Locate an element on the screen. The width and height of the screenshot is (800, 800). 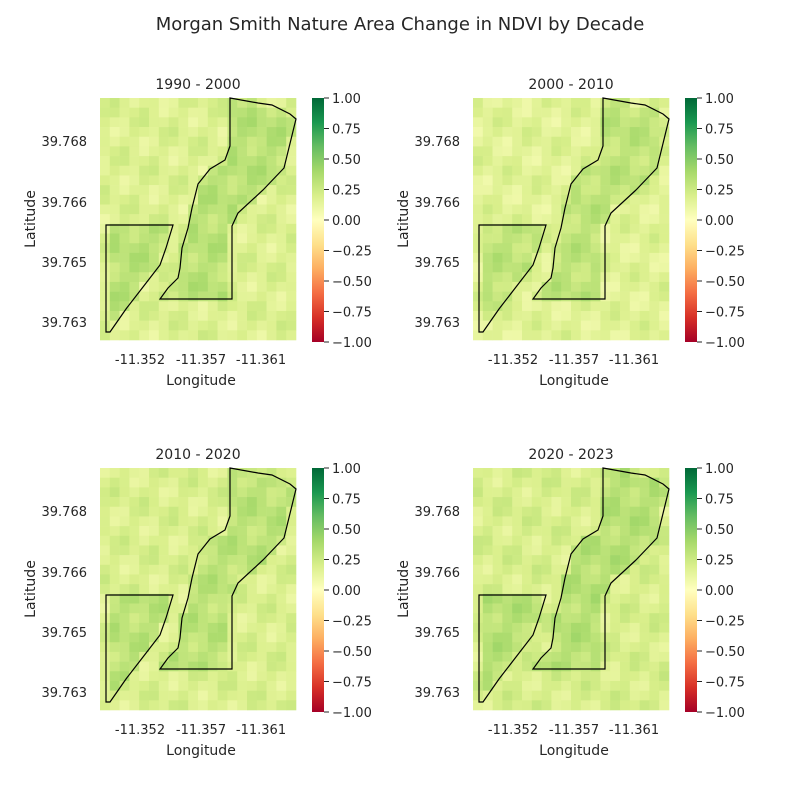
colorbar-tick-label: 1.00 is located at coordinates (719, 99).